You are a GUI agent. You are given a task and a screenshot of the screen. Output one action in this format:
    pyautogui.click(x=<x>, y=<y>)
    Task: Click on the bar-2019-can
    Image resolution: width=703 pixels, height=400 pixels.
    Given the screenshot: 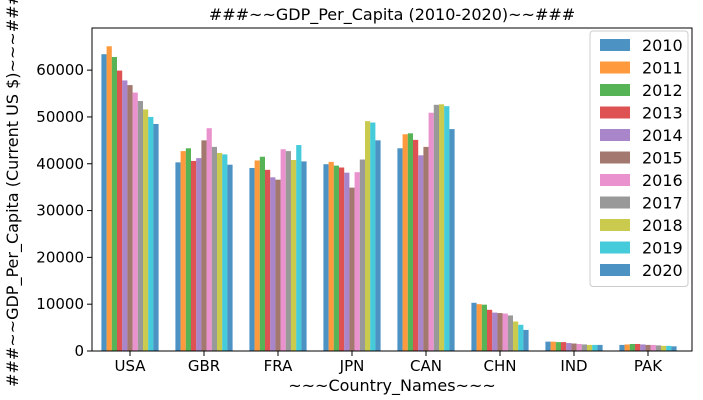 What is the action you would take?
    pyautogui.click(x=447, y=229)
    